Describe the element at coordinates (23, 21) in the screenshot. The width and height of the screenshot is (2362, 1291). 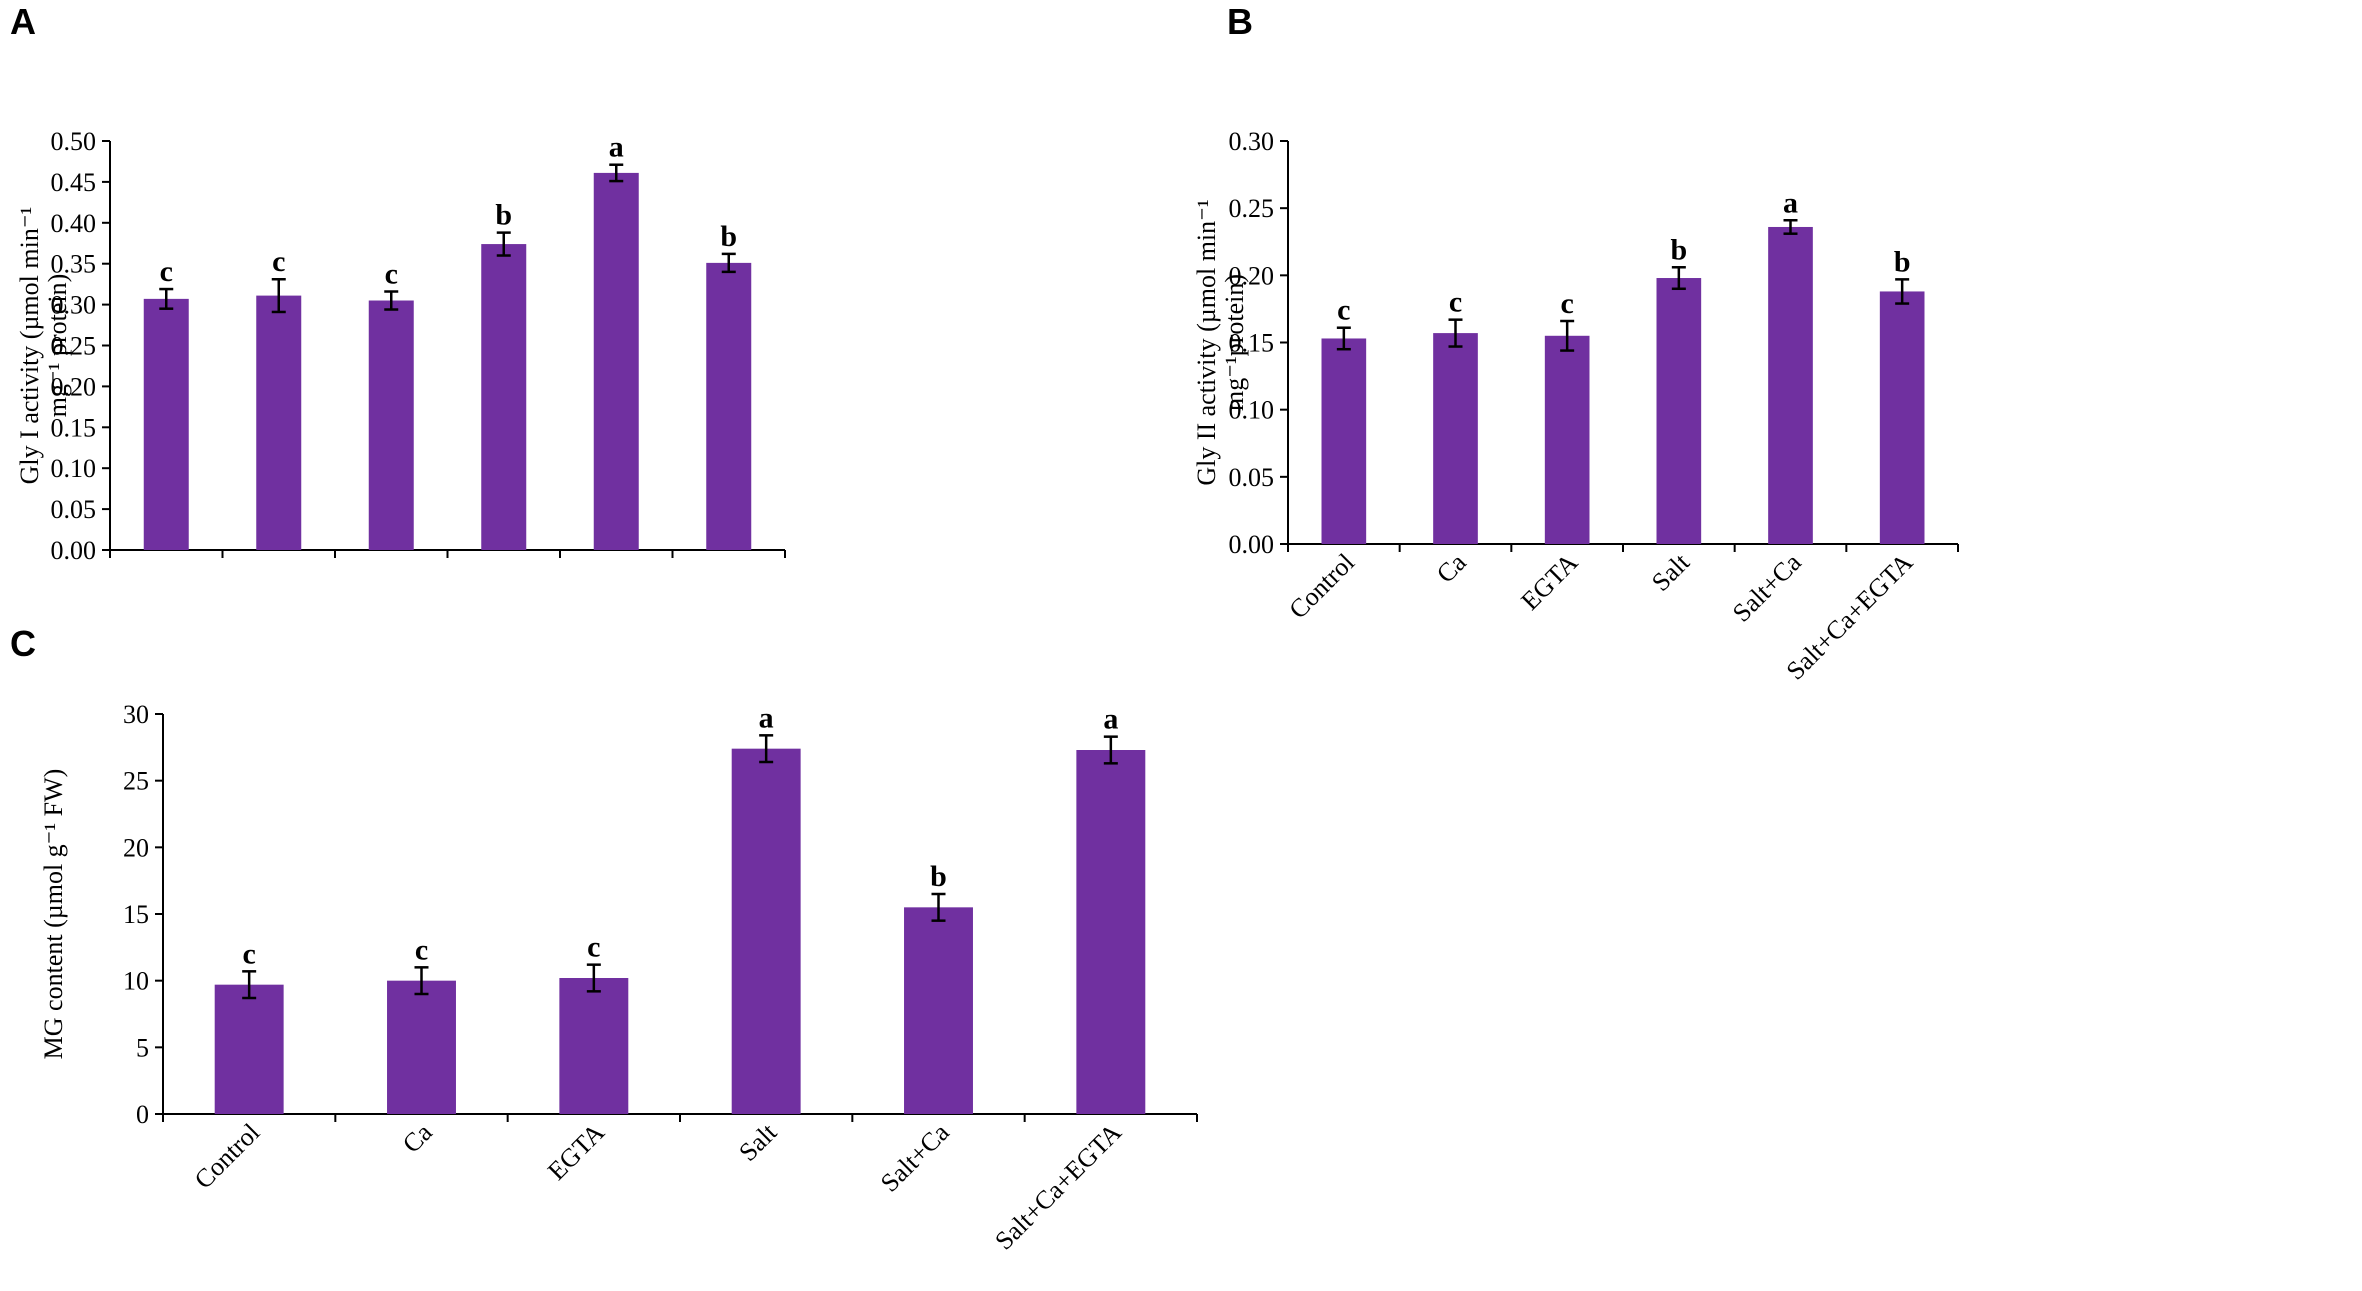
I see `panel-letter-a: A` at that location.